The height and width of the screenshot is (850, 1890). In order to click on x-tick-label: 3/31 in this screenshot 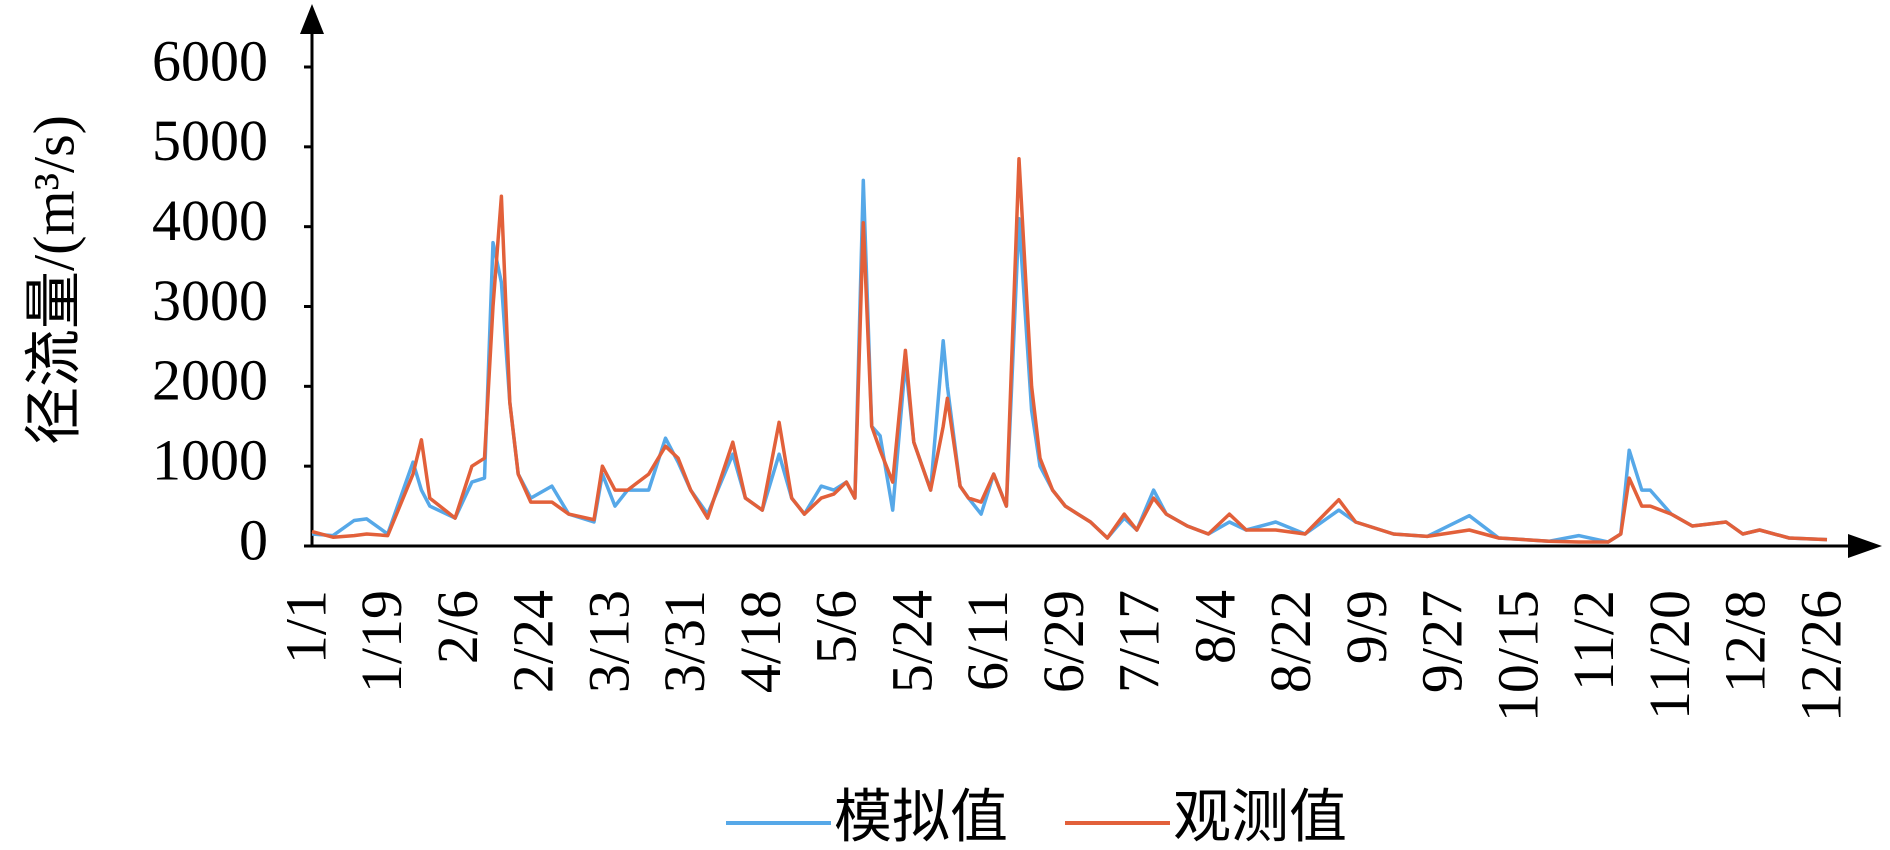, I will do `click(684, 641)`.